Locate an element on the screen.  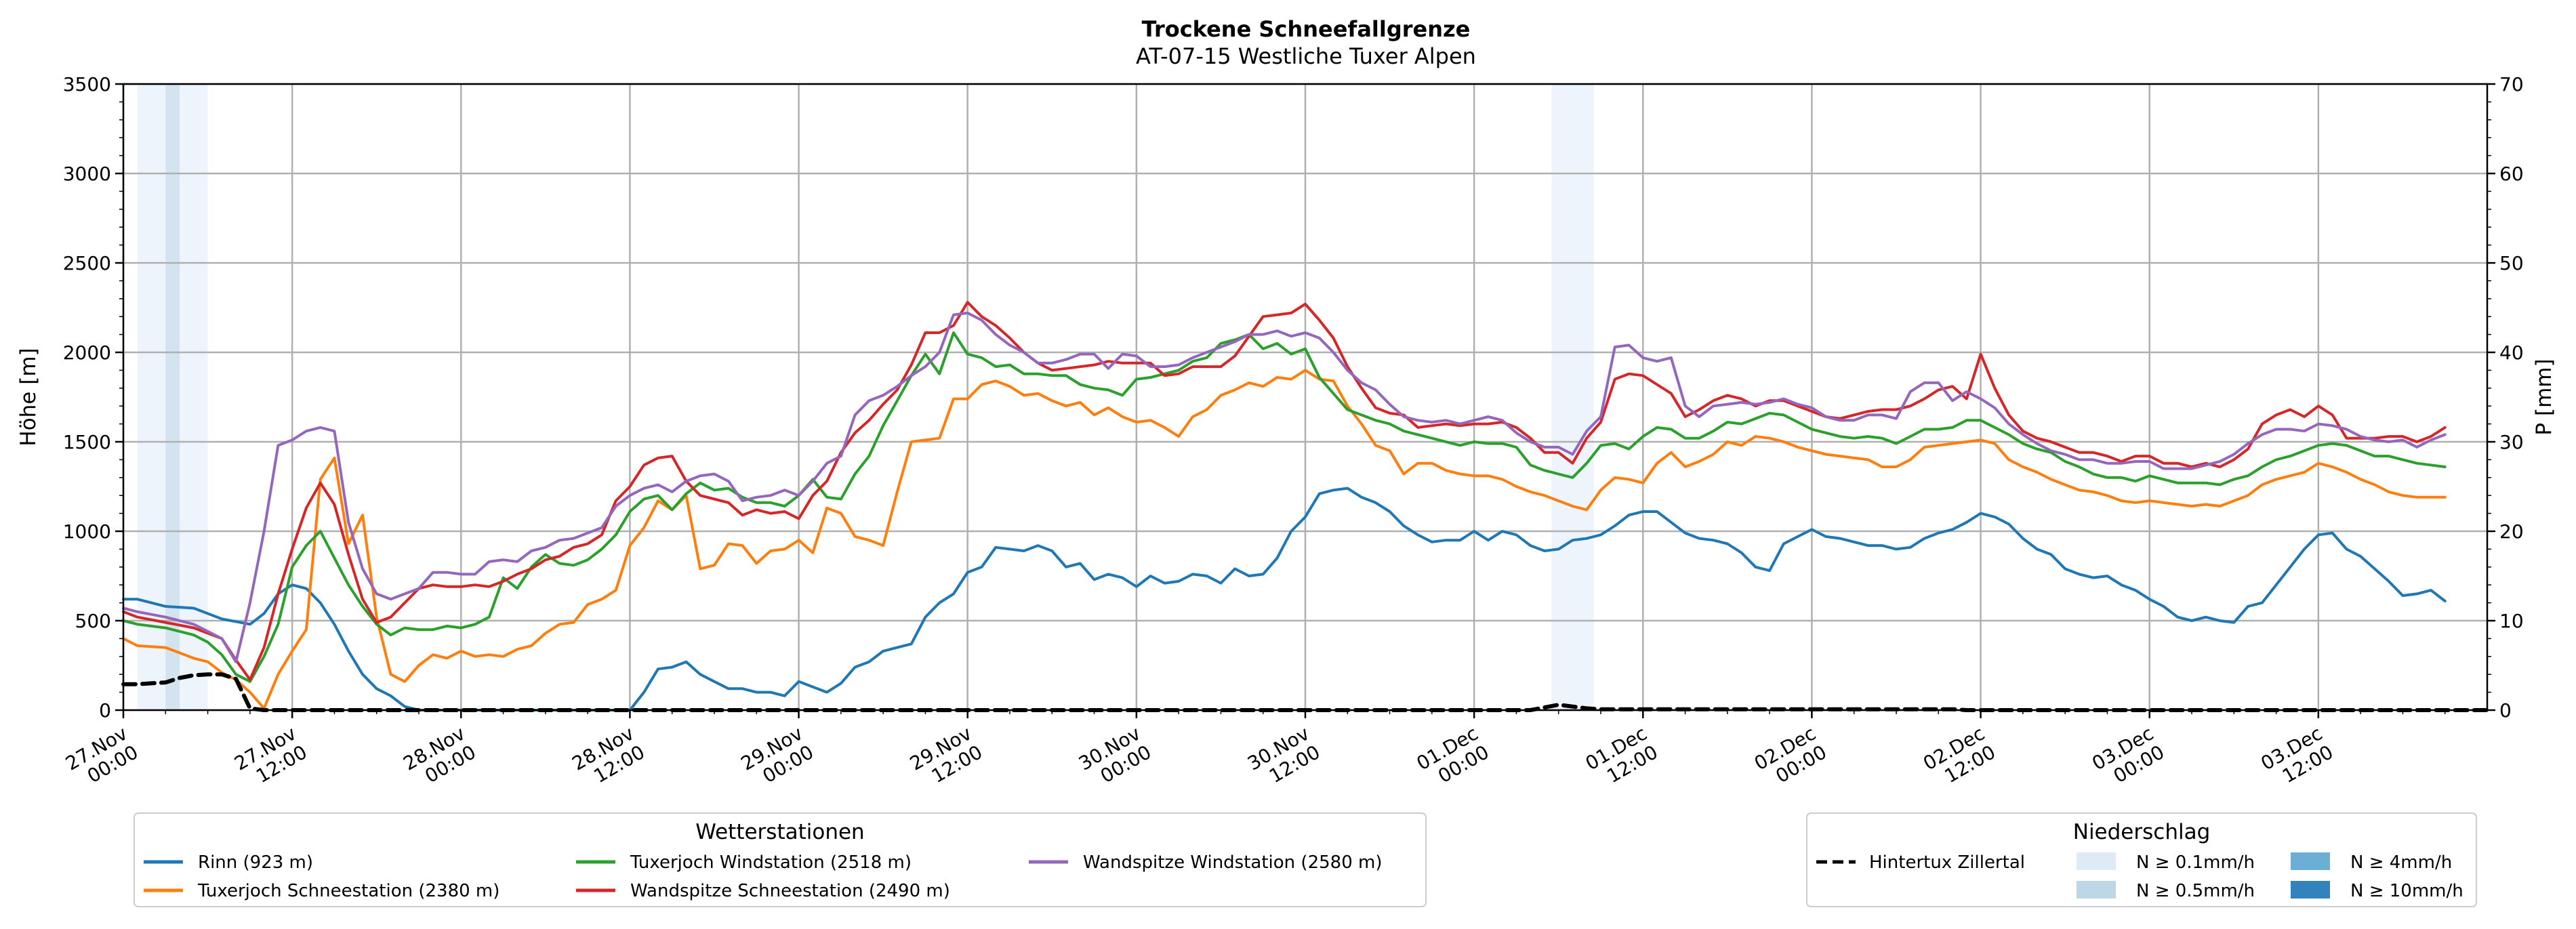
legend-stations-box is located at coordinates (781, 859).